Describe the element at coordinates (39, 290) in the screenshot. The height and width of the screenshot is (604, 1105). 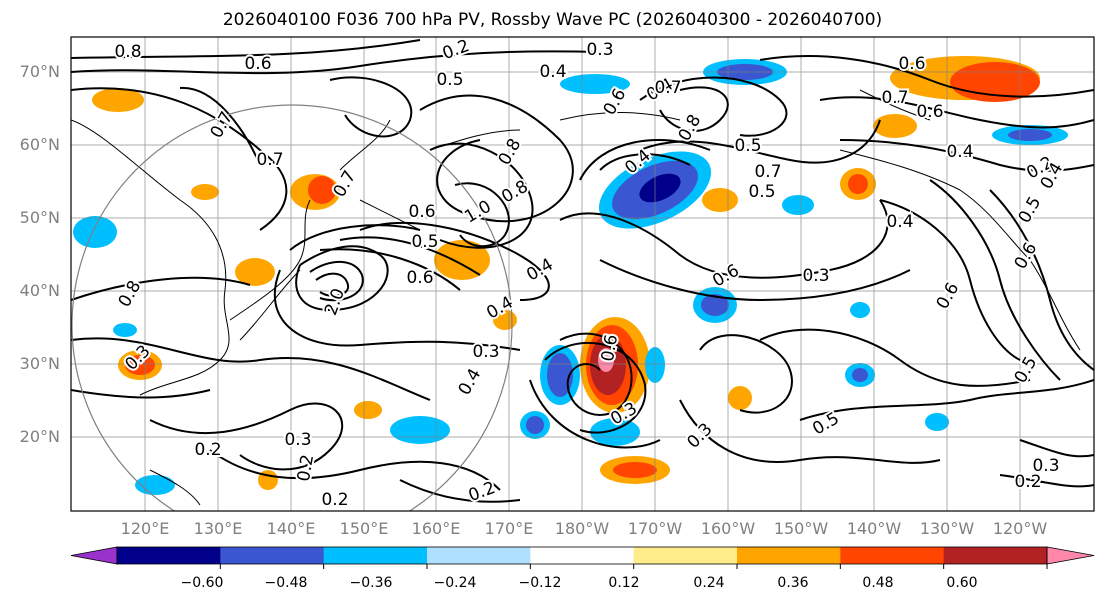
I see `lat-label-40n: 40°N` at that location.